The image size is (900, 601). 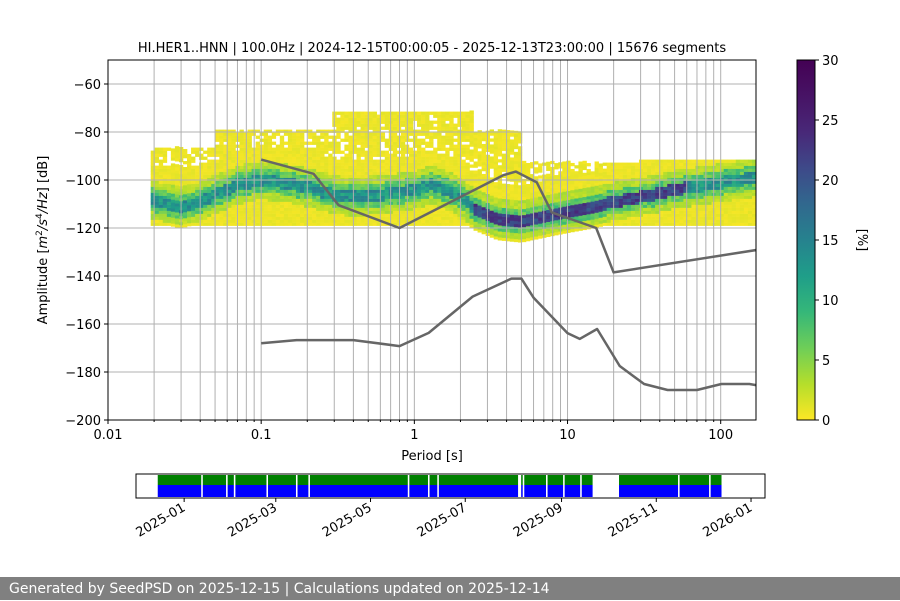 I want to click on y-tick-label: −60, so click(x=87, y=85).